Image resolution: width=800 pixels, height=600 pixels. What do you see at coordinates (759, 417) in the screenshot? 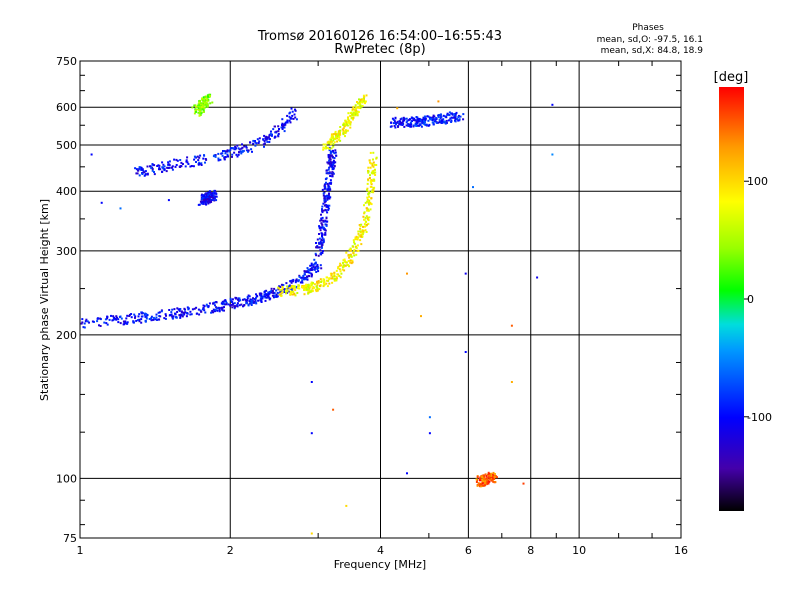
I see `colorbar-tick-label: -100` at bounding box center [759, 417].